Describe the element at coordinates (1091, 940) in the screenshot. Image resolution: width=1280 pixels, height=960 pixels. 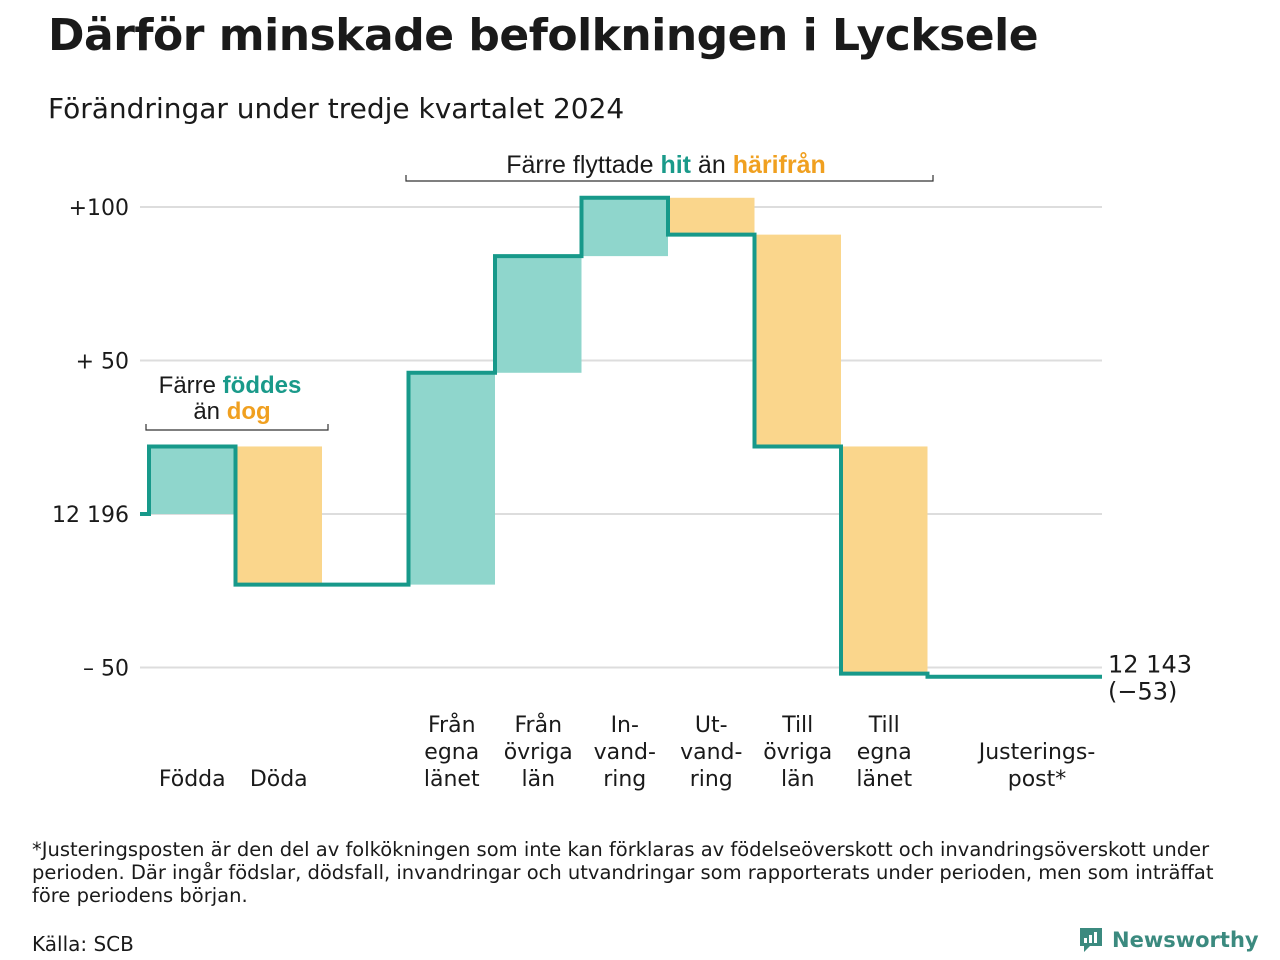
I see `newsworthy-logo-icon` at that location.